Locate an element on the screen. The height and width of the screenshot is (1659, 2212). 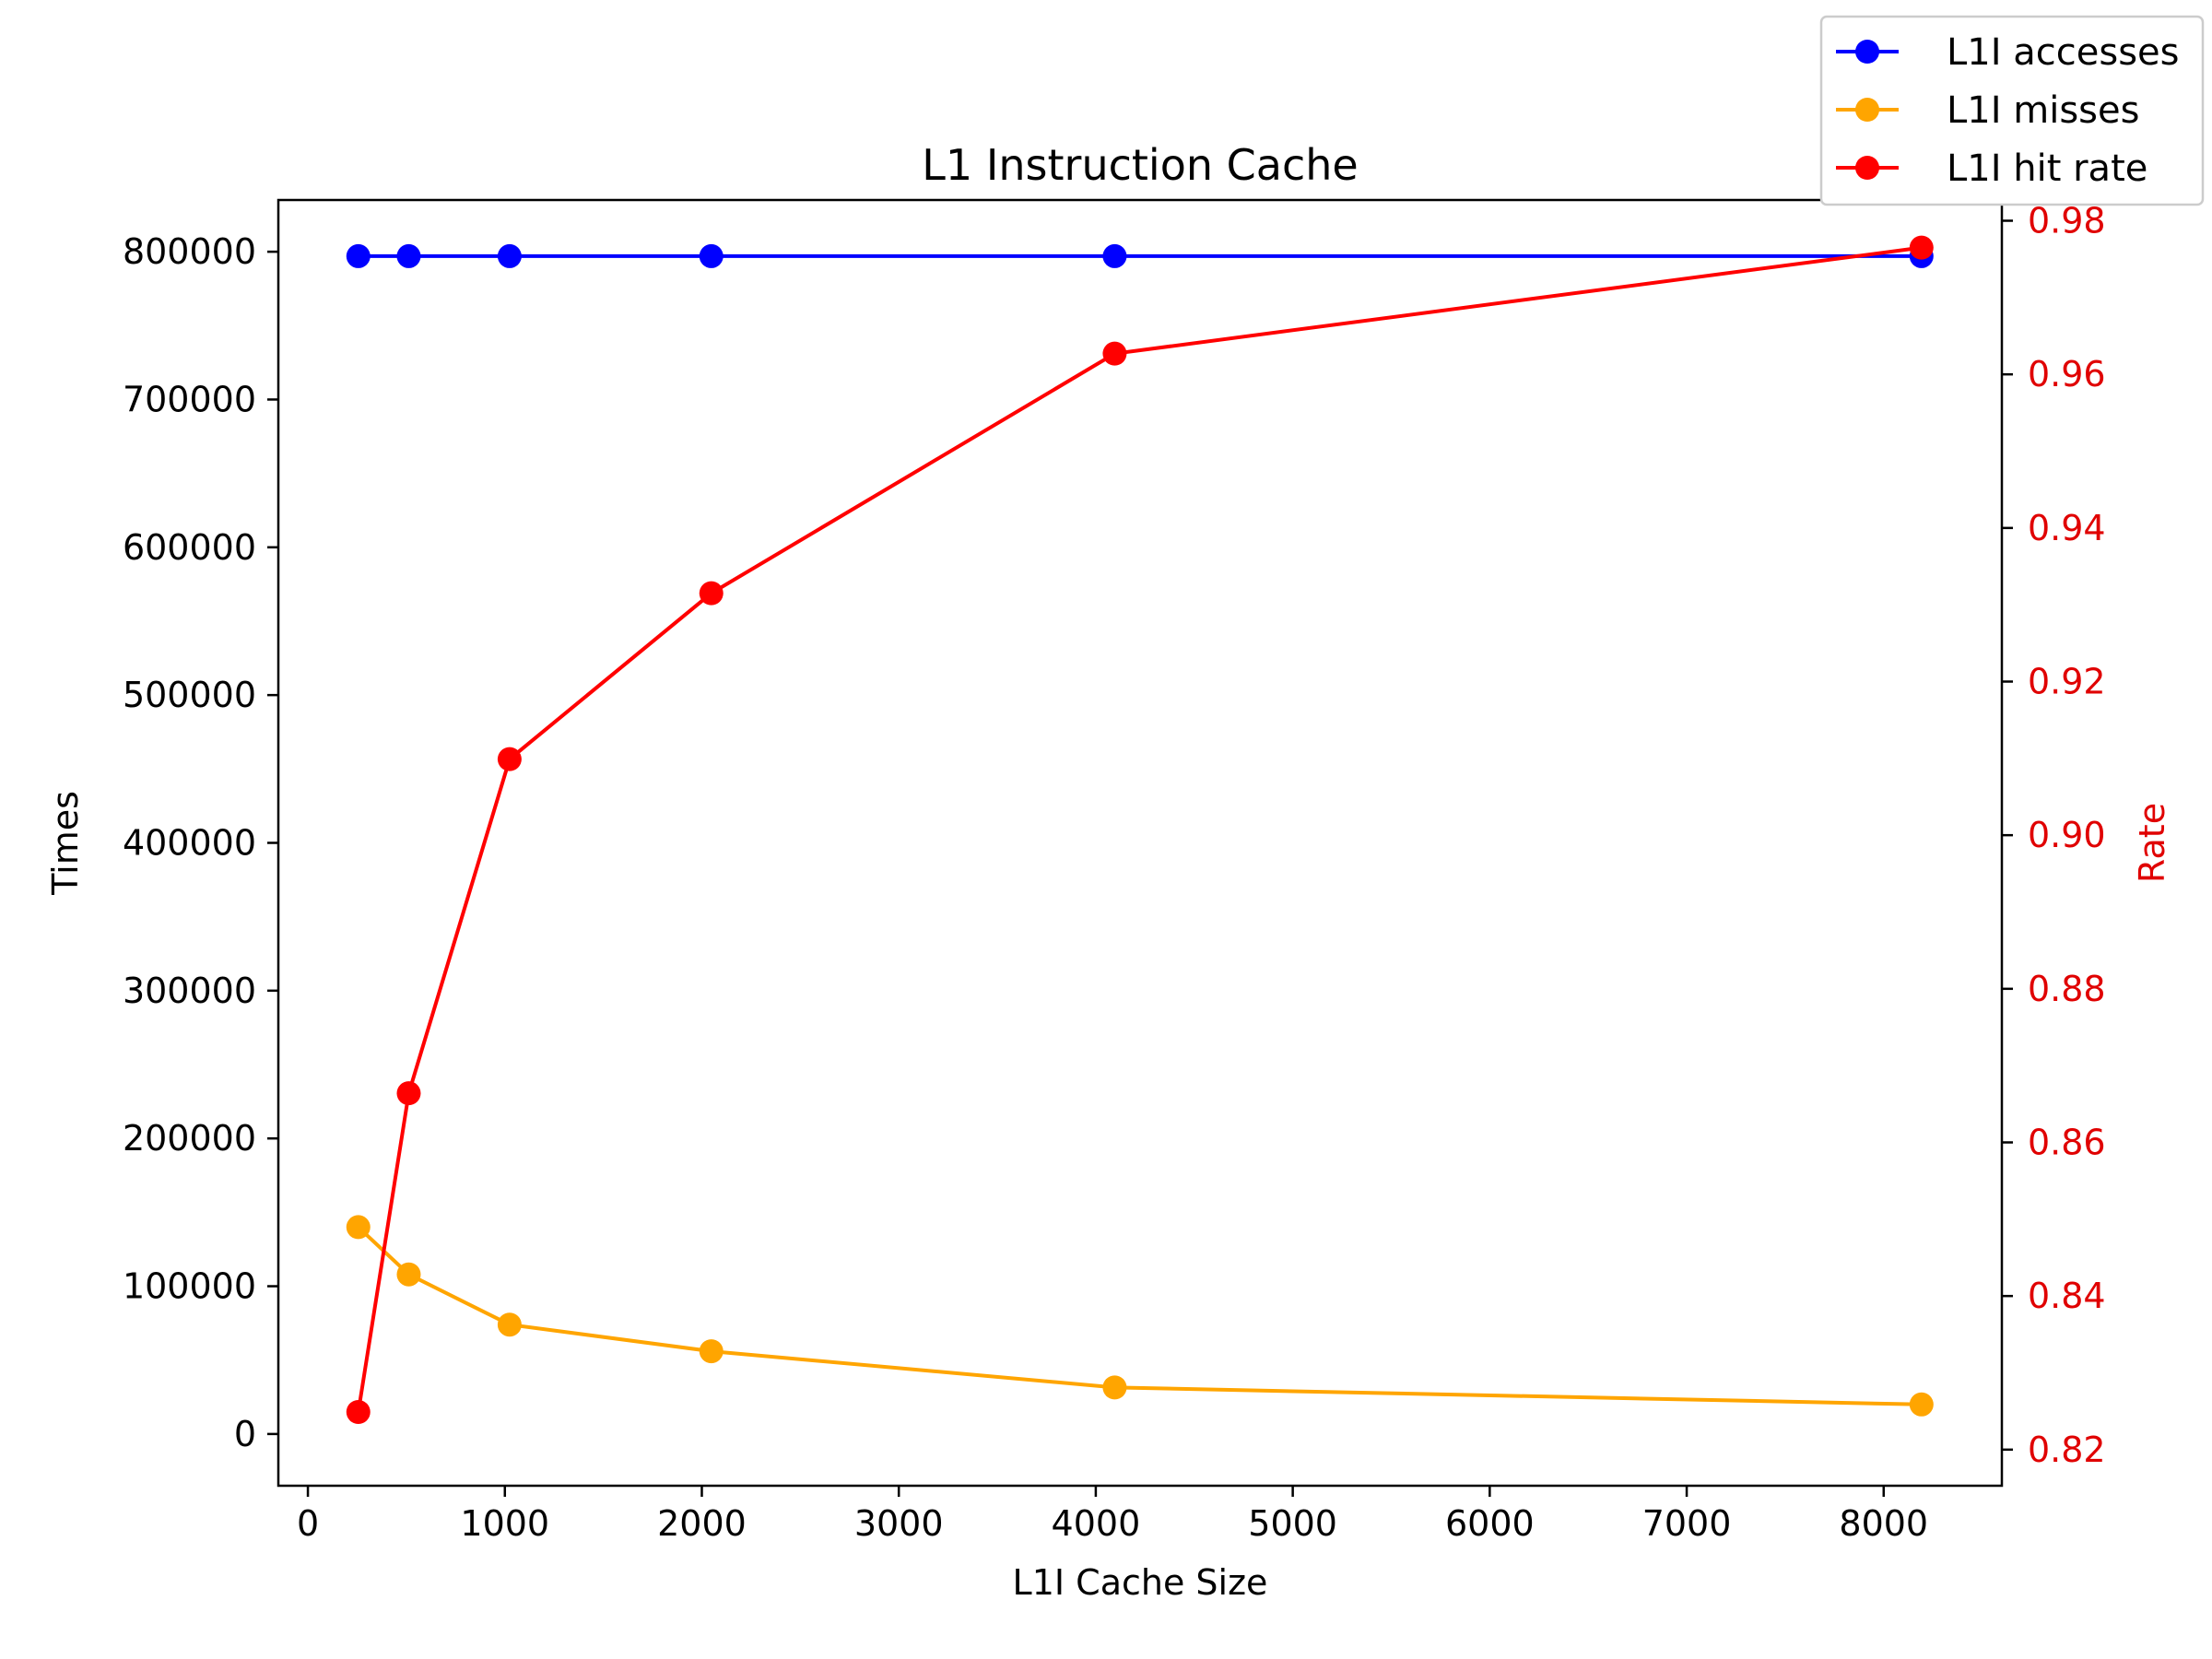
y2-tick-label: 0.86 is located at coordinates (2067, 1143).